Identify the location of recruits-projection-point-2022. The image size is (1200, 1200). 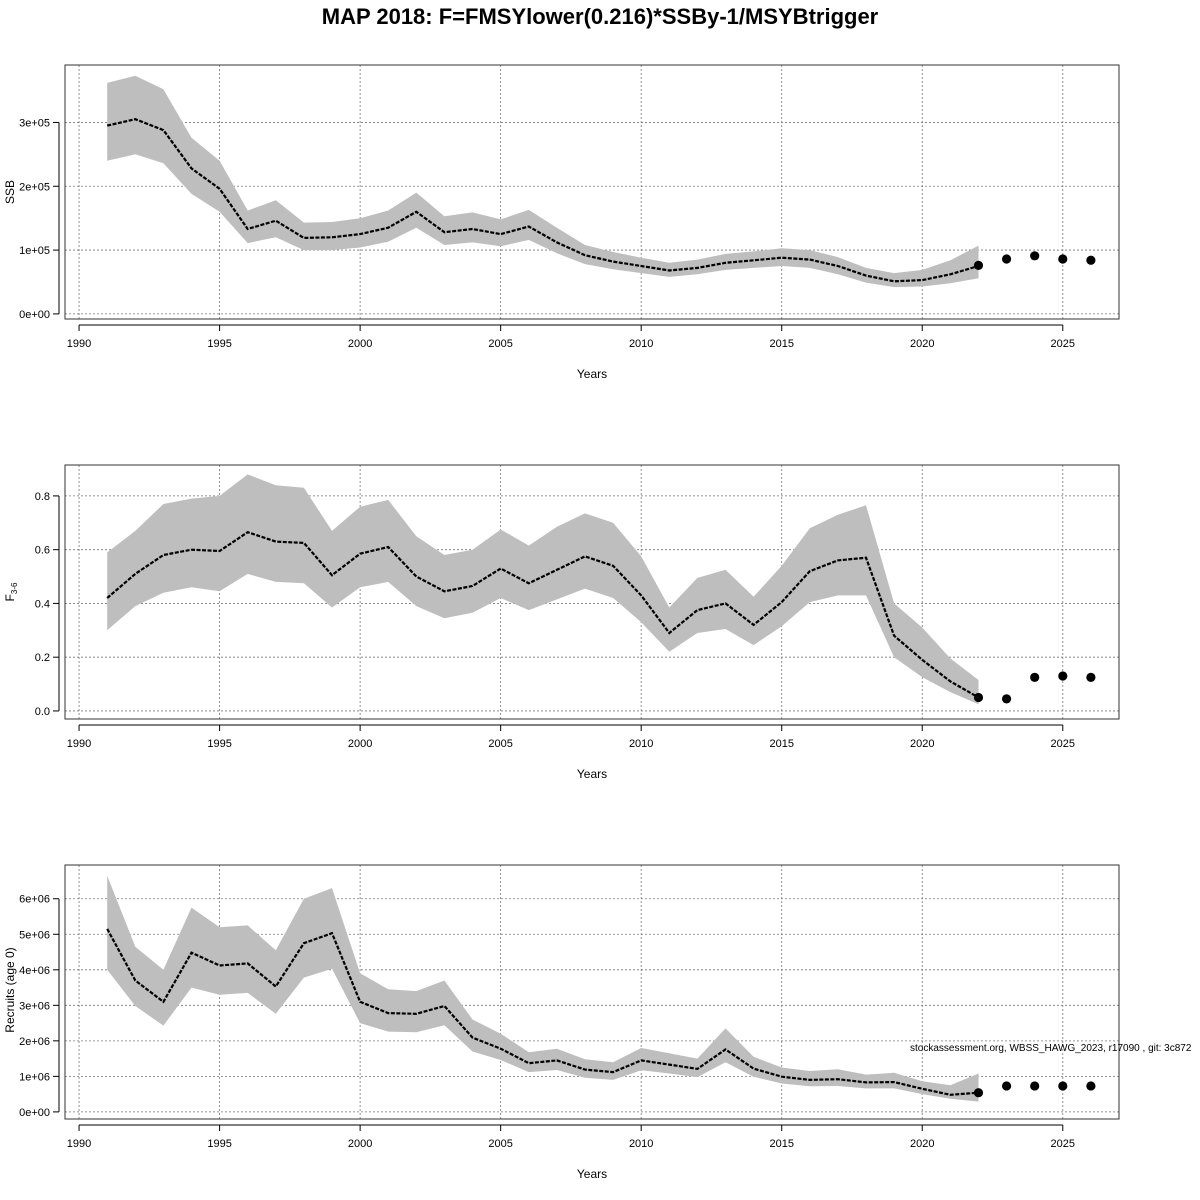
(978, 1093).